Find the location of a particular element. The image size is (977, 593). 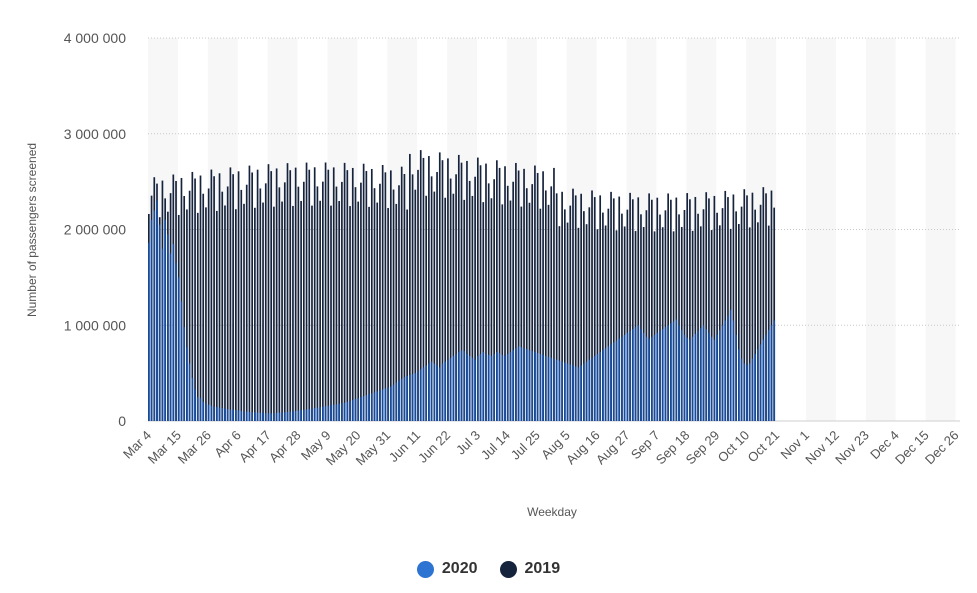

x-tick-label: Jul 25 is located at coordinates (525, 445).